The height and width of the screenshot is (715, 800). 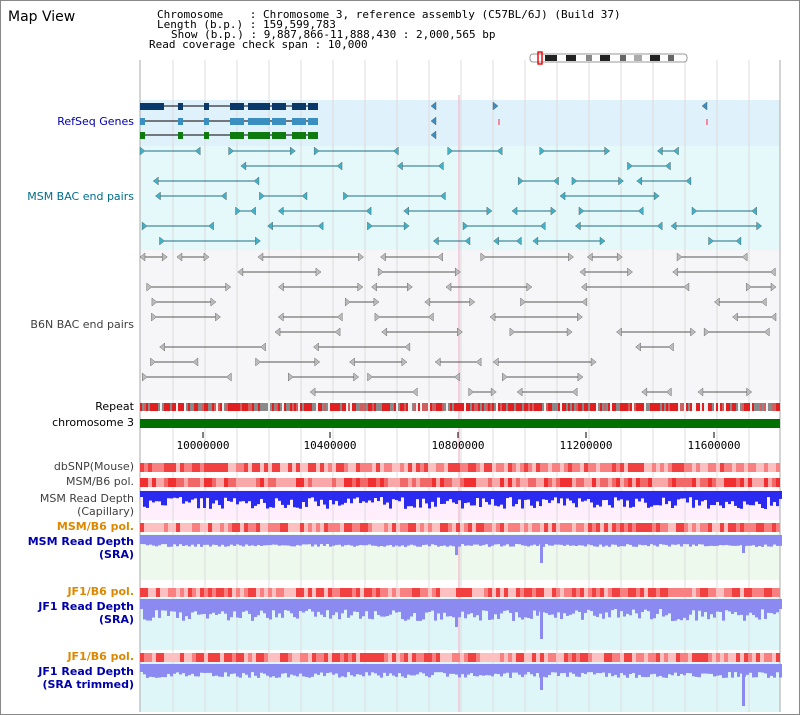 I want to click on ideogram-band, so click(x=551, y=58).